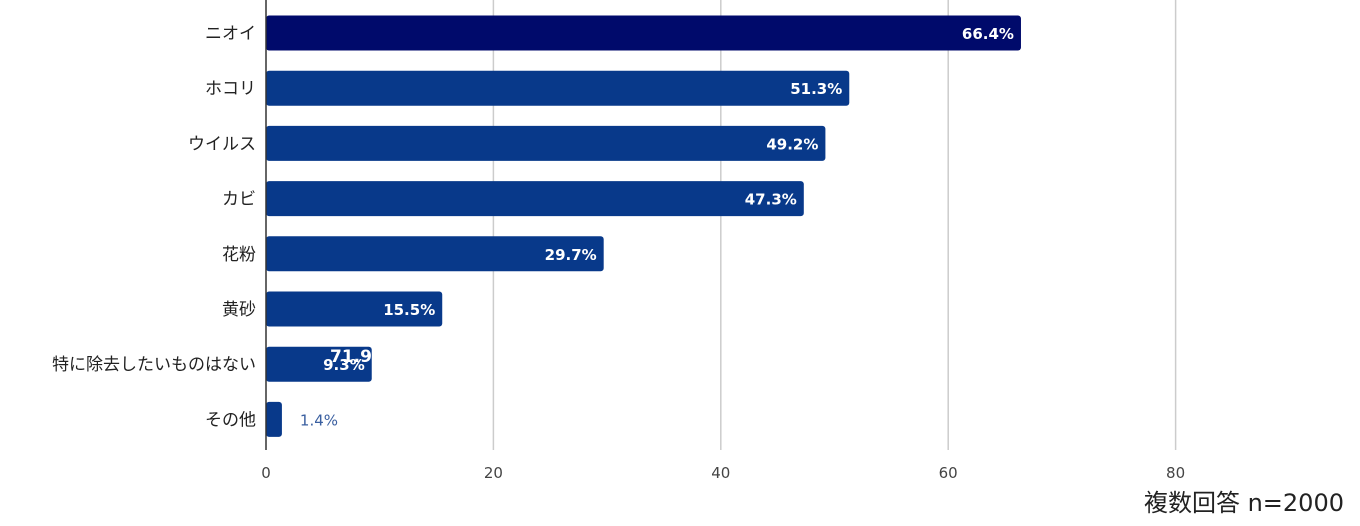  Describe the element at coordinates (154, 365) in the screenshot. I see `category-label: 特に除去したいものはない` at that location.